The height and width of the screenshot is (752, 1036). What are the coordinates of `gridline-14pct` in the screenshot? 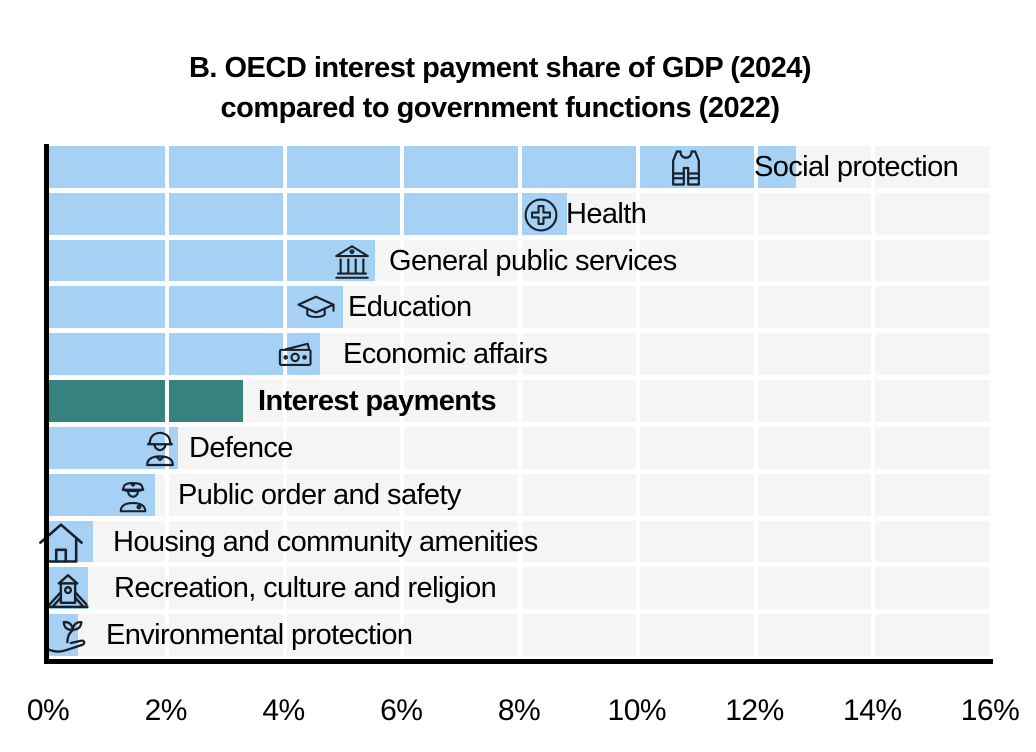 It's located at (873, 401).